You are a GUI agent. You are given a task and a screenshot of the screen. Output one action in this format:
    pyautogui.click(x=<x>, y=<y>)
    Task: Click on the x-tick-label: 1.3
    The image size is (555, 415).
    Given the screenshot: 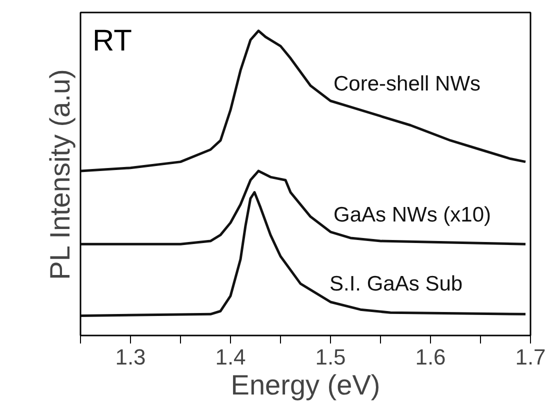 What is the action you would take?
    pyautogui.click(x=130, y=357)
    